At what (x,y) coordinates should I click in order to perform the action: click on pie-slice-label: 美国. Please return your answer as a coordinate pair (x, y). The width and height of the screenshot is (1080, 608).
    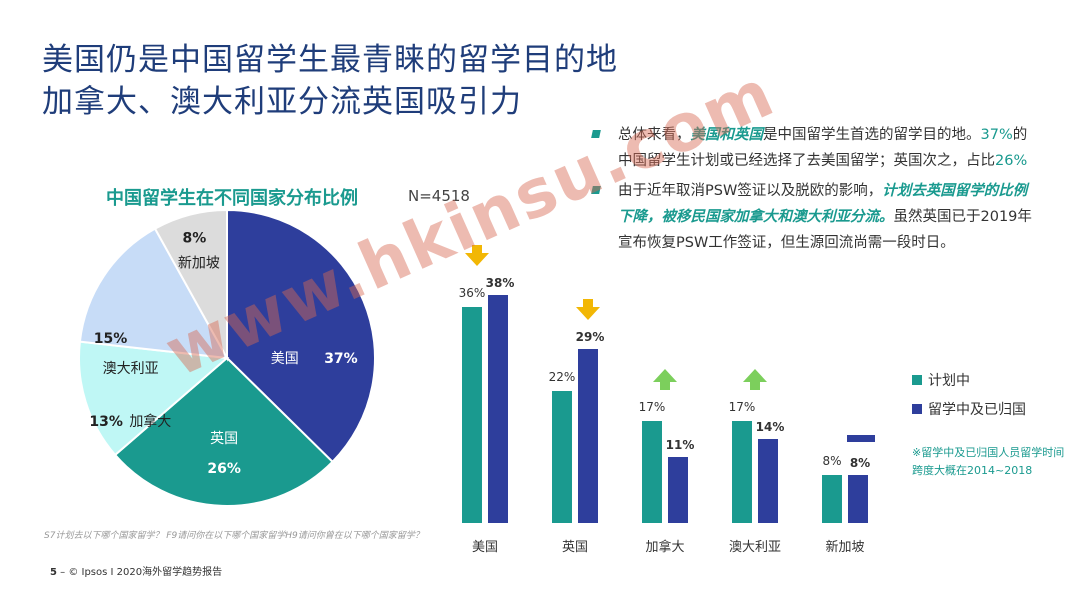
    Looking at the image, I should click on (285, 359).